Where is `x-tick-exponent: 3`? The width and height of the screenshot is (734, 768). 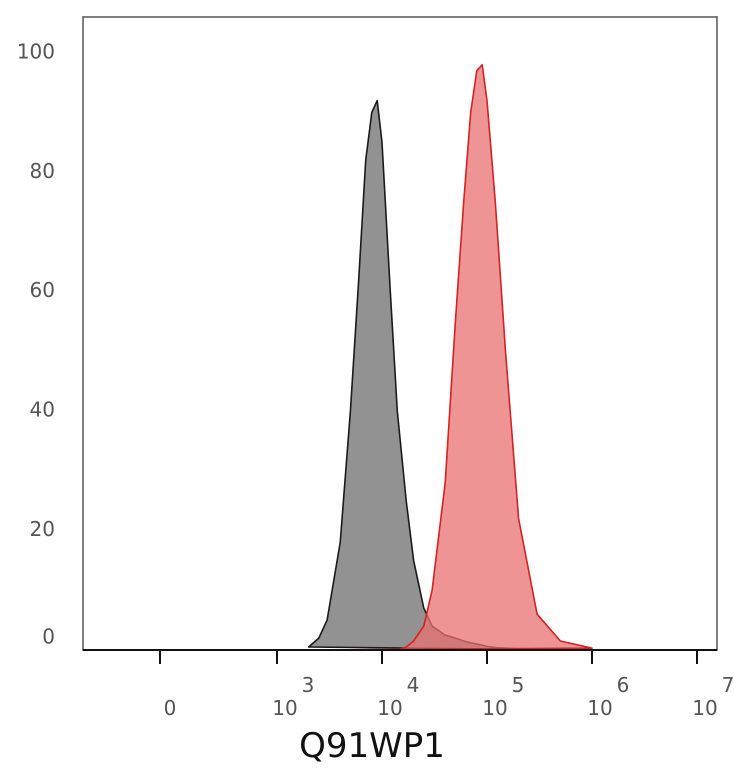
x-tick-exponent: 3 is located at coordinates (308, 685).